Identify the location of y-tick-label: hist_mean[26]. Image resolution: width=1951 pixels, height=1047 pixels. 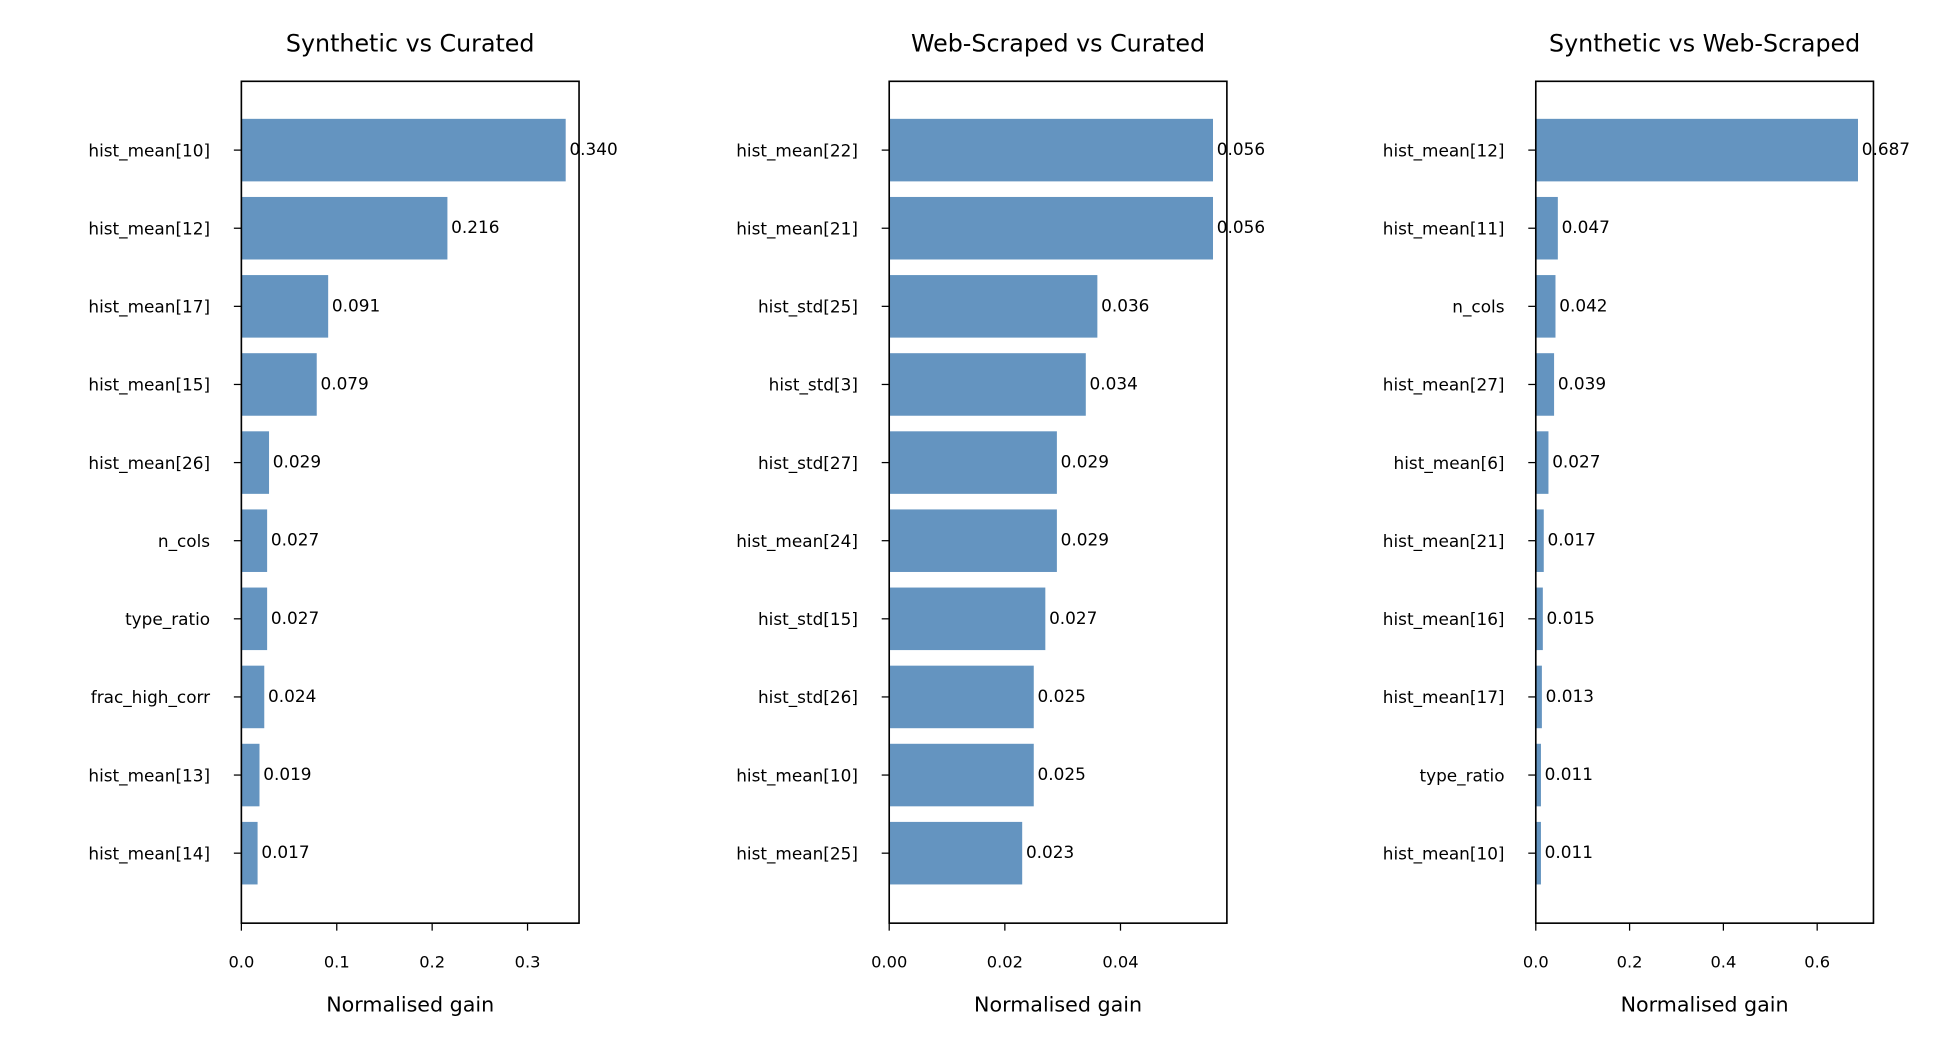
(149, 463).